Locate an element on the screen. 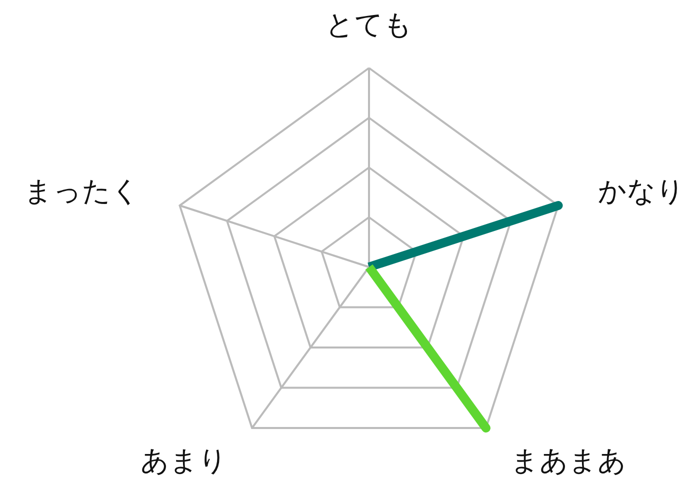  spoke-label: とても is located at coordinates (369, 25).